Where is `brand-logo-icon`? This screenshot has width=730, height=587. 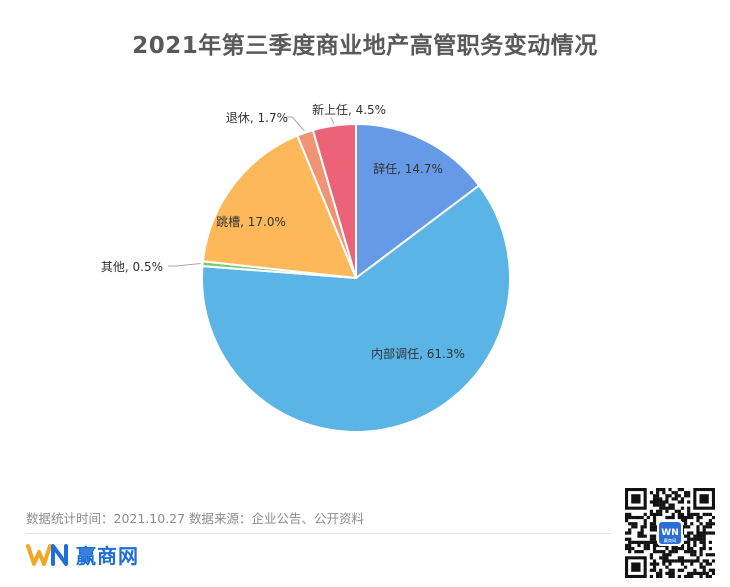 brand-logo-icon is located at coordinates (47, 555).